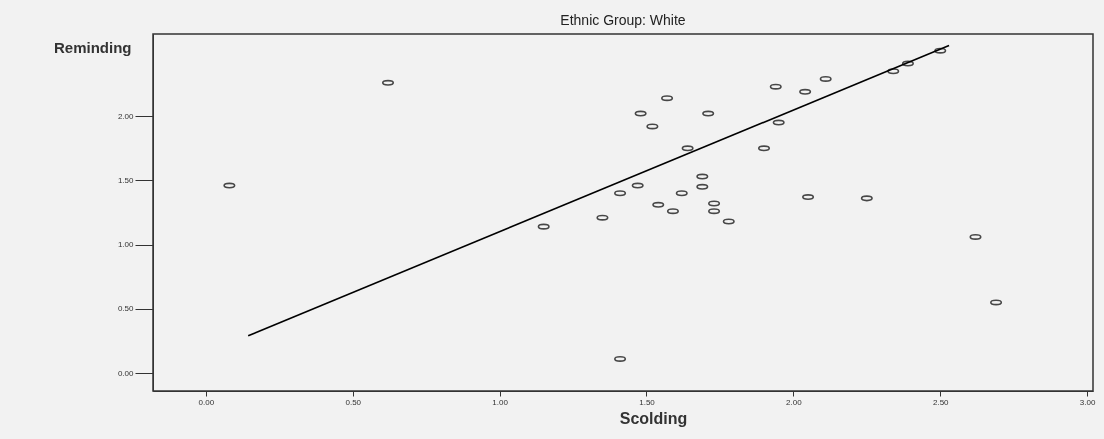  Describe the element at coordinates (93, 47) in the screenshot. I see `y-axis-title: Reminding` at that location.